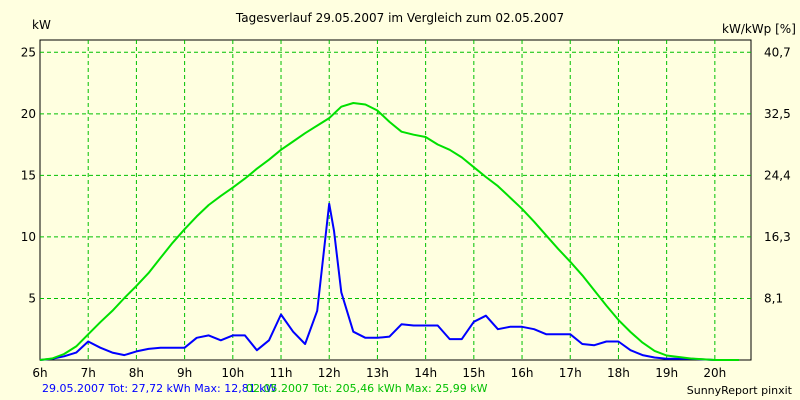 The width and height of the screenshot is (800, 400). What do you see at coordinates (425, 373) in the screenshot?
I see `x-tick-label: 14h` at bounding box center [425, 373].